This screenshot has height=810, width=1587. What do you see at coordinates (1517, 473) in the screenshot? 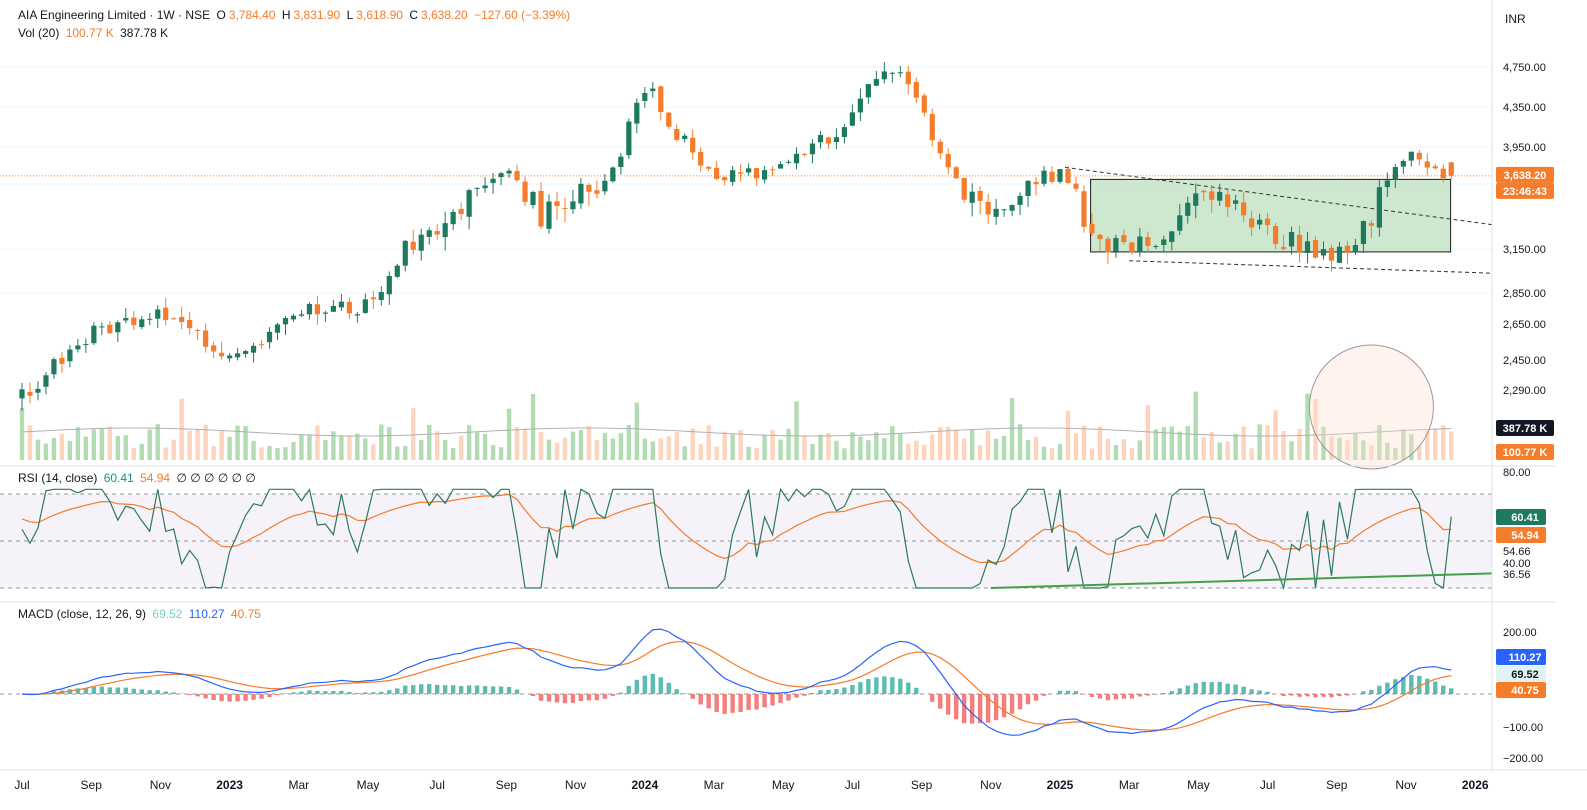
I see `rsi-tick-label: 80.00` at bounding box center [1517, 473].